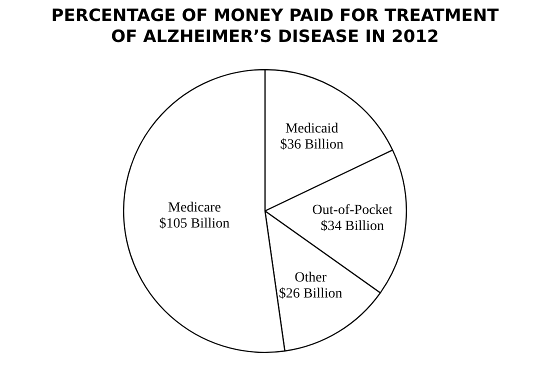 The image size is (557, 367). I want to click on data-label: $105 Billion, so click(194, 224).